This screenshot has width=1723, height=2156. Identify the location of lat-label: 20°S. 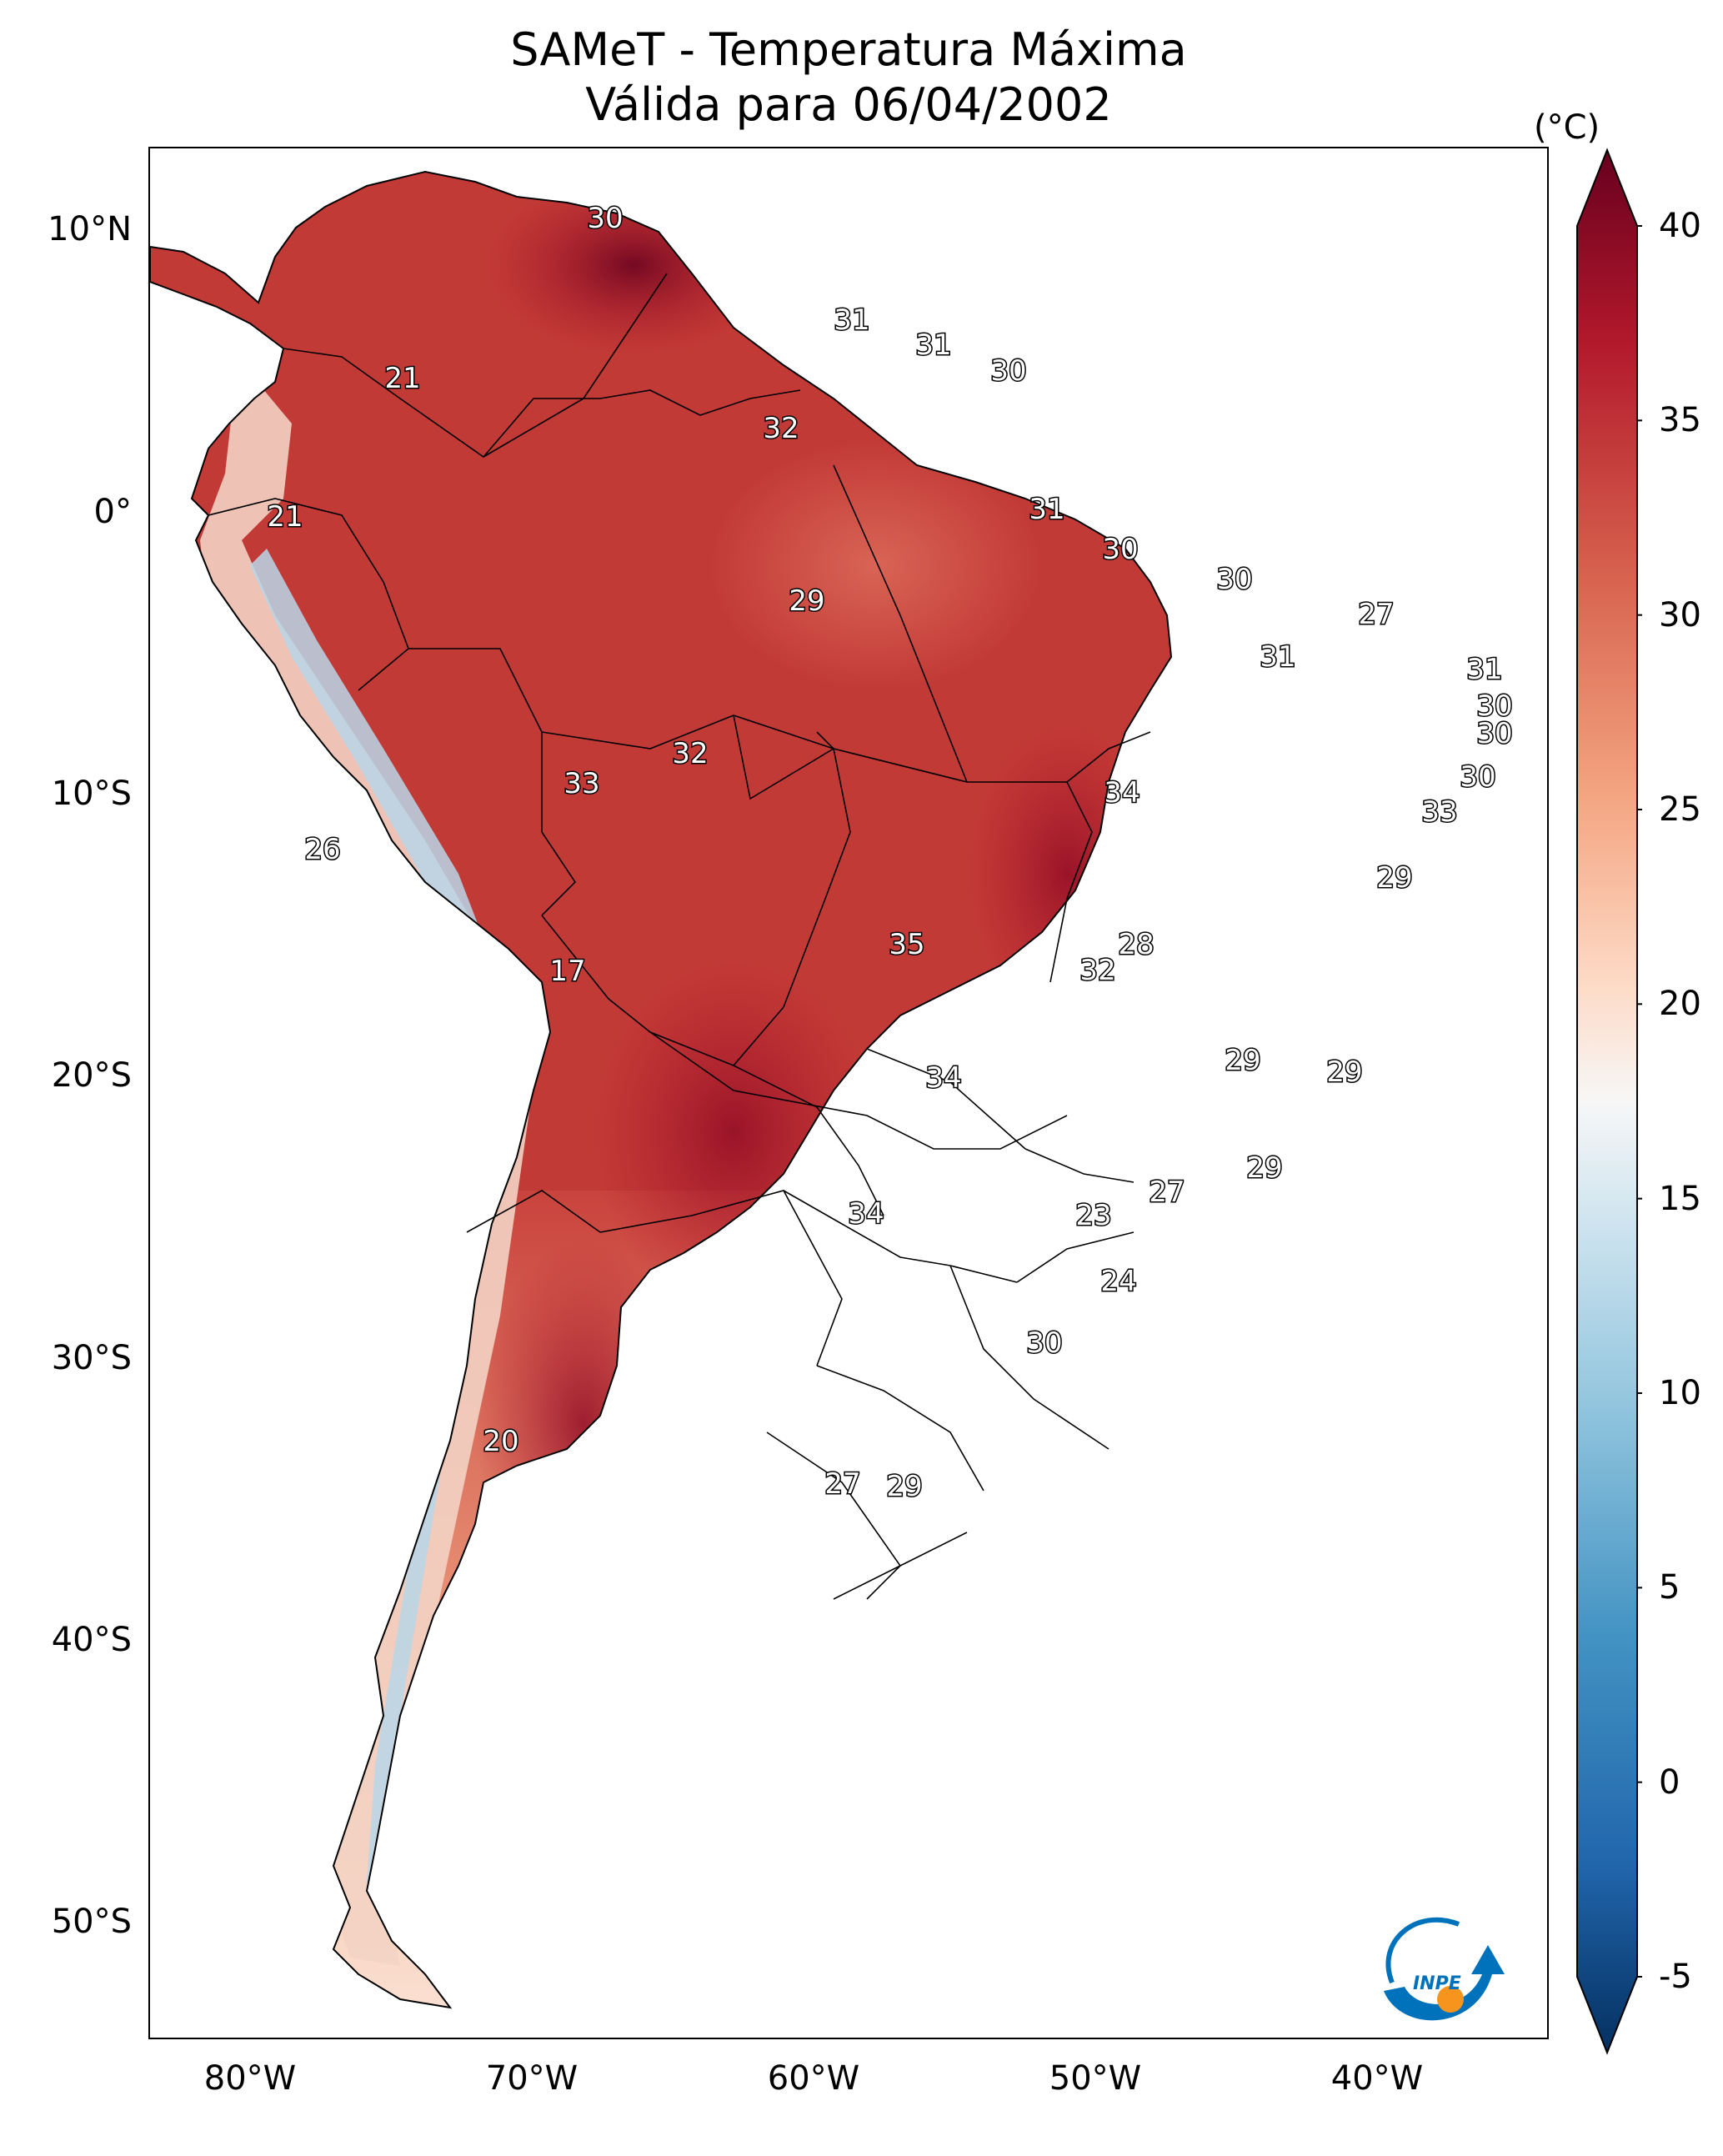
(92, 1075).